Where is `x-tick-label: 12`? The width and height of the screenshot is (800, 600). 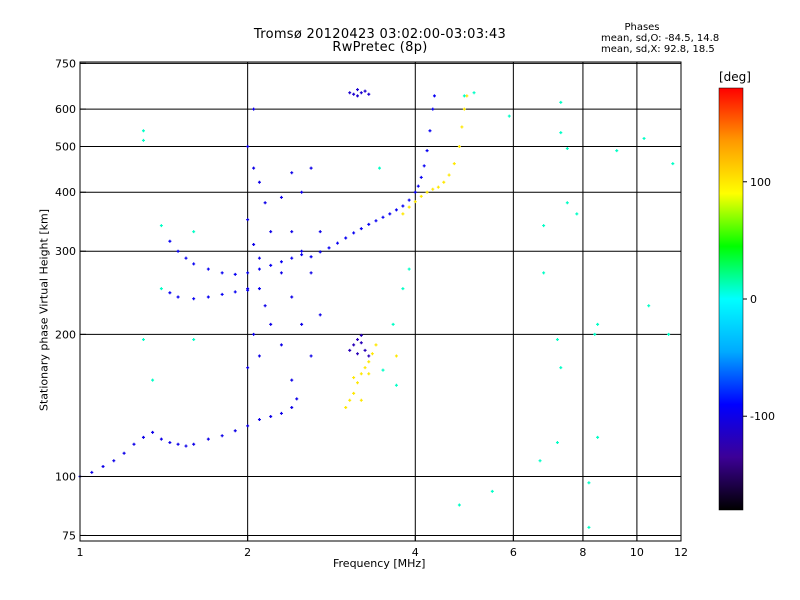 x-tick-label: 12 is located at coordinates (681, 552).